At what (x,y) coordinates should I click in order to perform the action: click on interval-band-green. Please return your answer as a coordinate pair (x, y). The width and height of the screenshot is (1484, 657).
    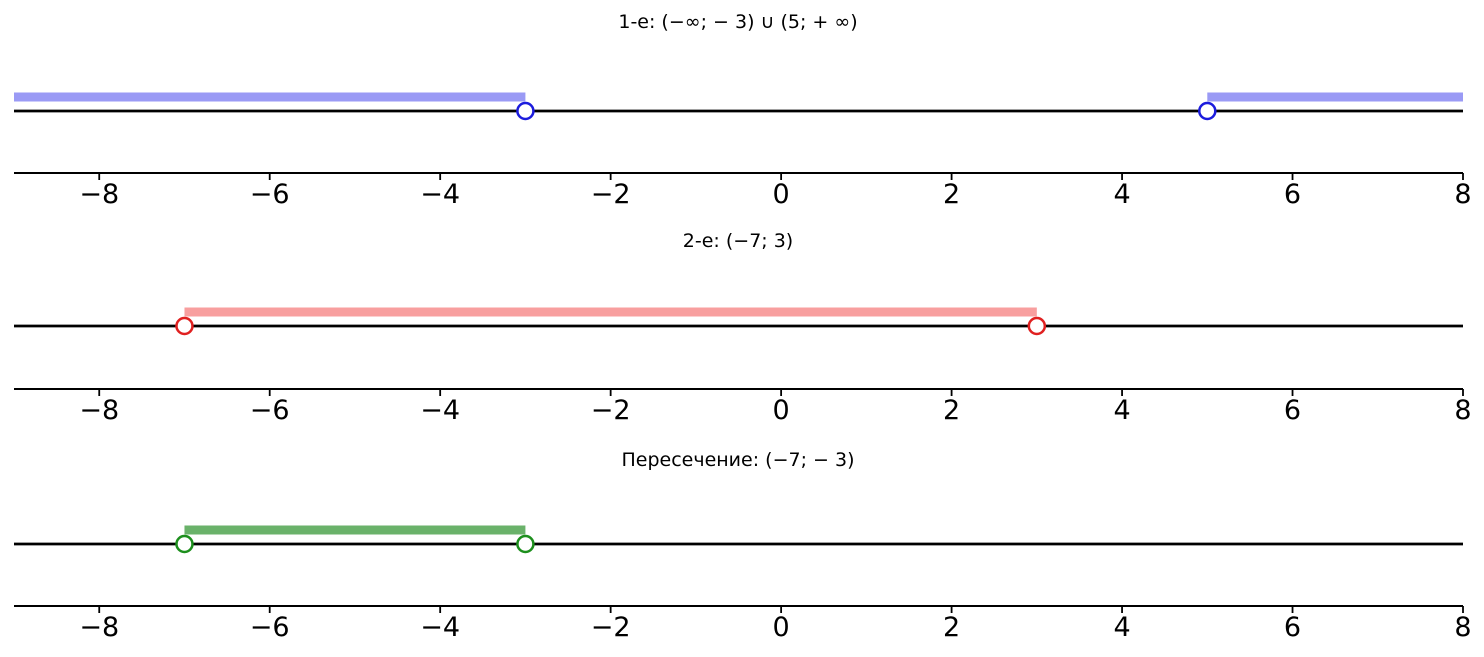
    Looking at the image, I should click on (355, 530).